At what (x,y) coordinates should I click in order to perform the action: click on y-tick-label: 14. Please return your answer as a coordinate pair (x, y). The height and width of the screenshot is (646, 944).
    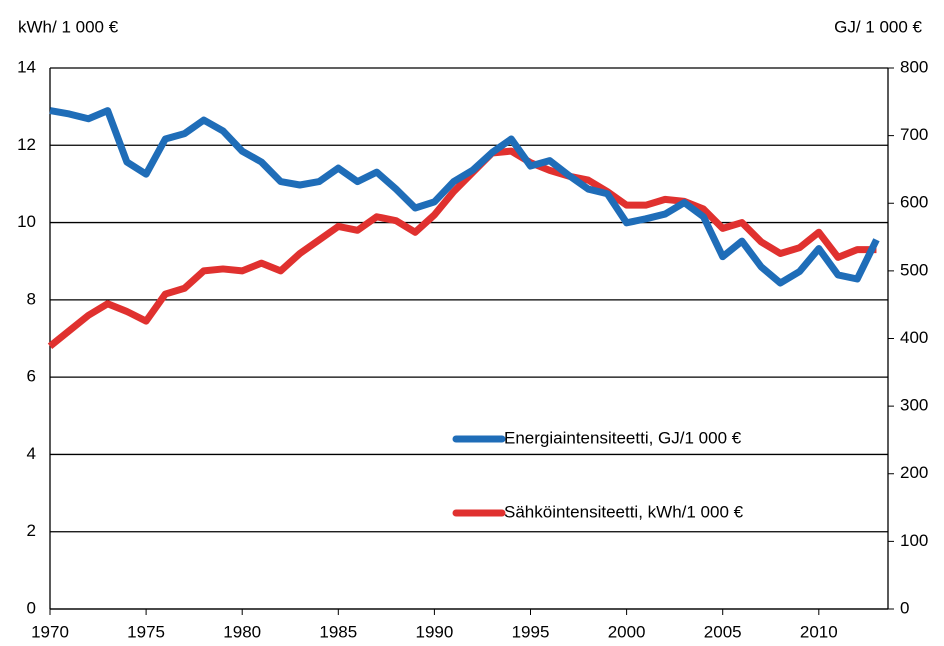
    Looking at the image, I should click on (26, 66).